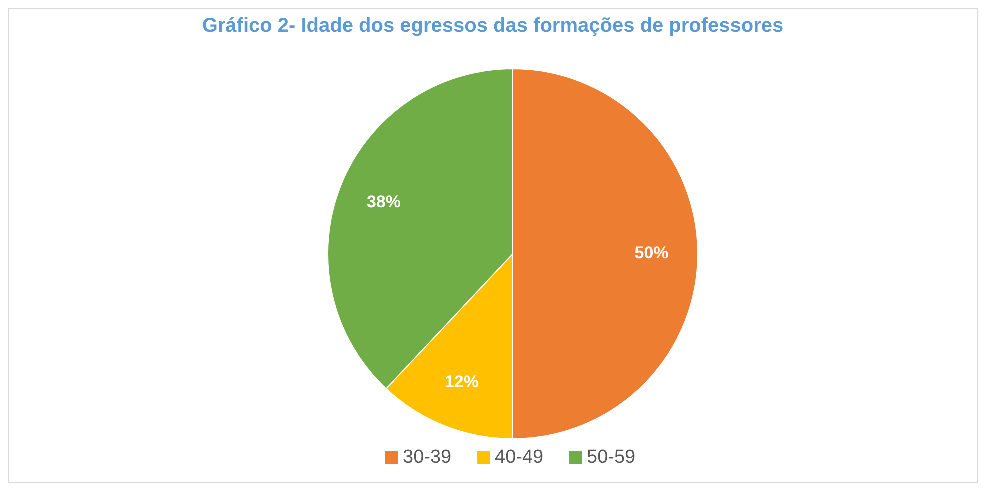 The height and width of the screenshot is (493, 988). What do you see at coordinates (651, 252) in the screenshot?
I see `data-label: 50%` at bounding box center [651, 252].